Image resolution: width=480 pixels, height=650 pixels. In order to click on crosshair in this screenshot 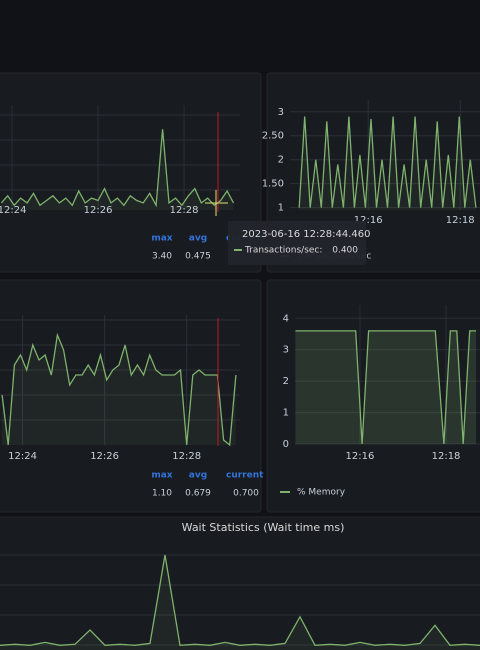, I will do `click(216, 203)`.